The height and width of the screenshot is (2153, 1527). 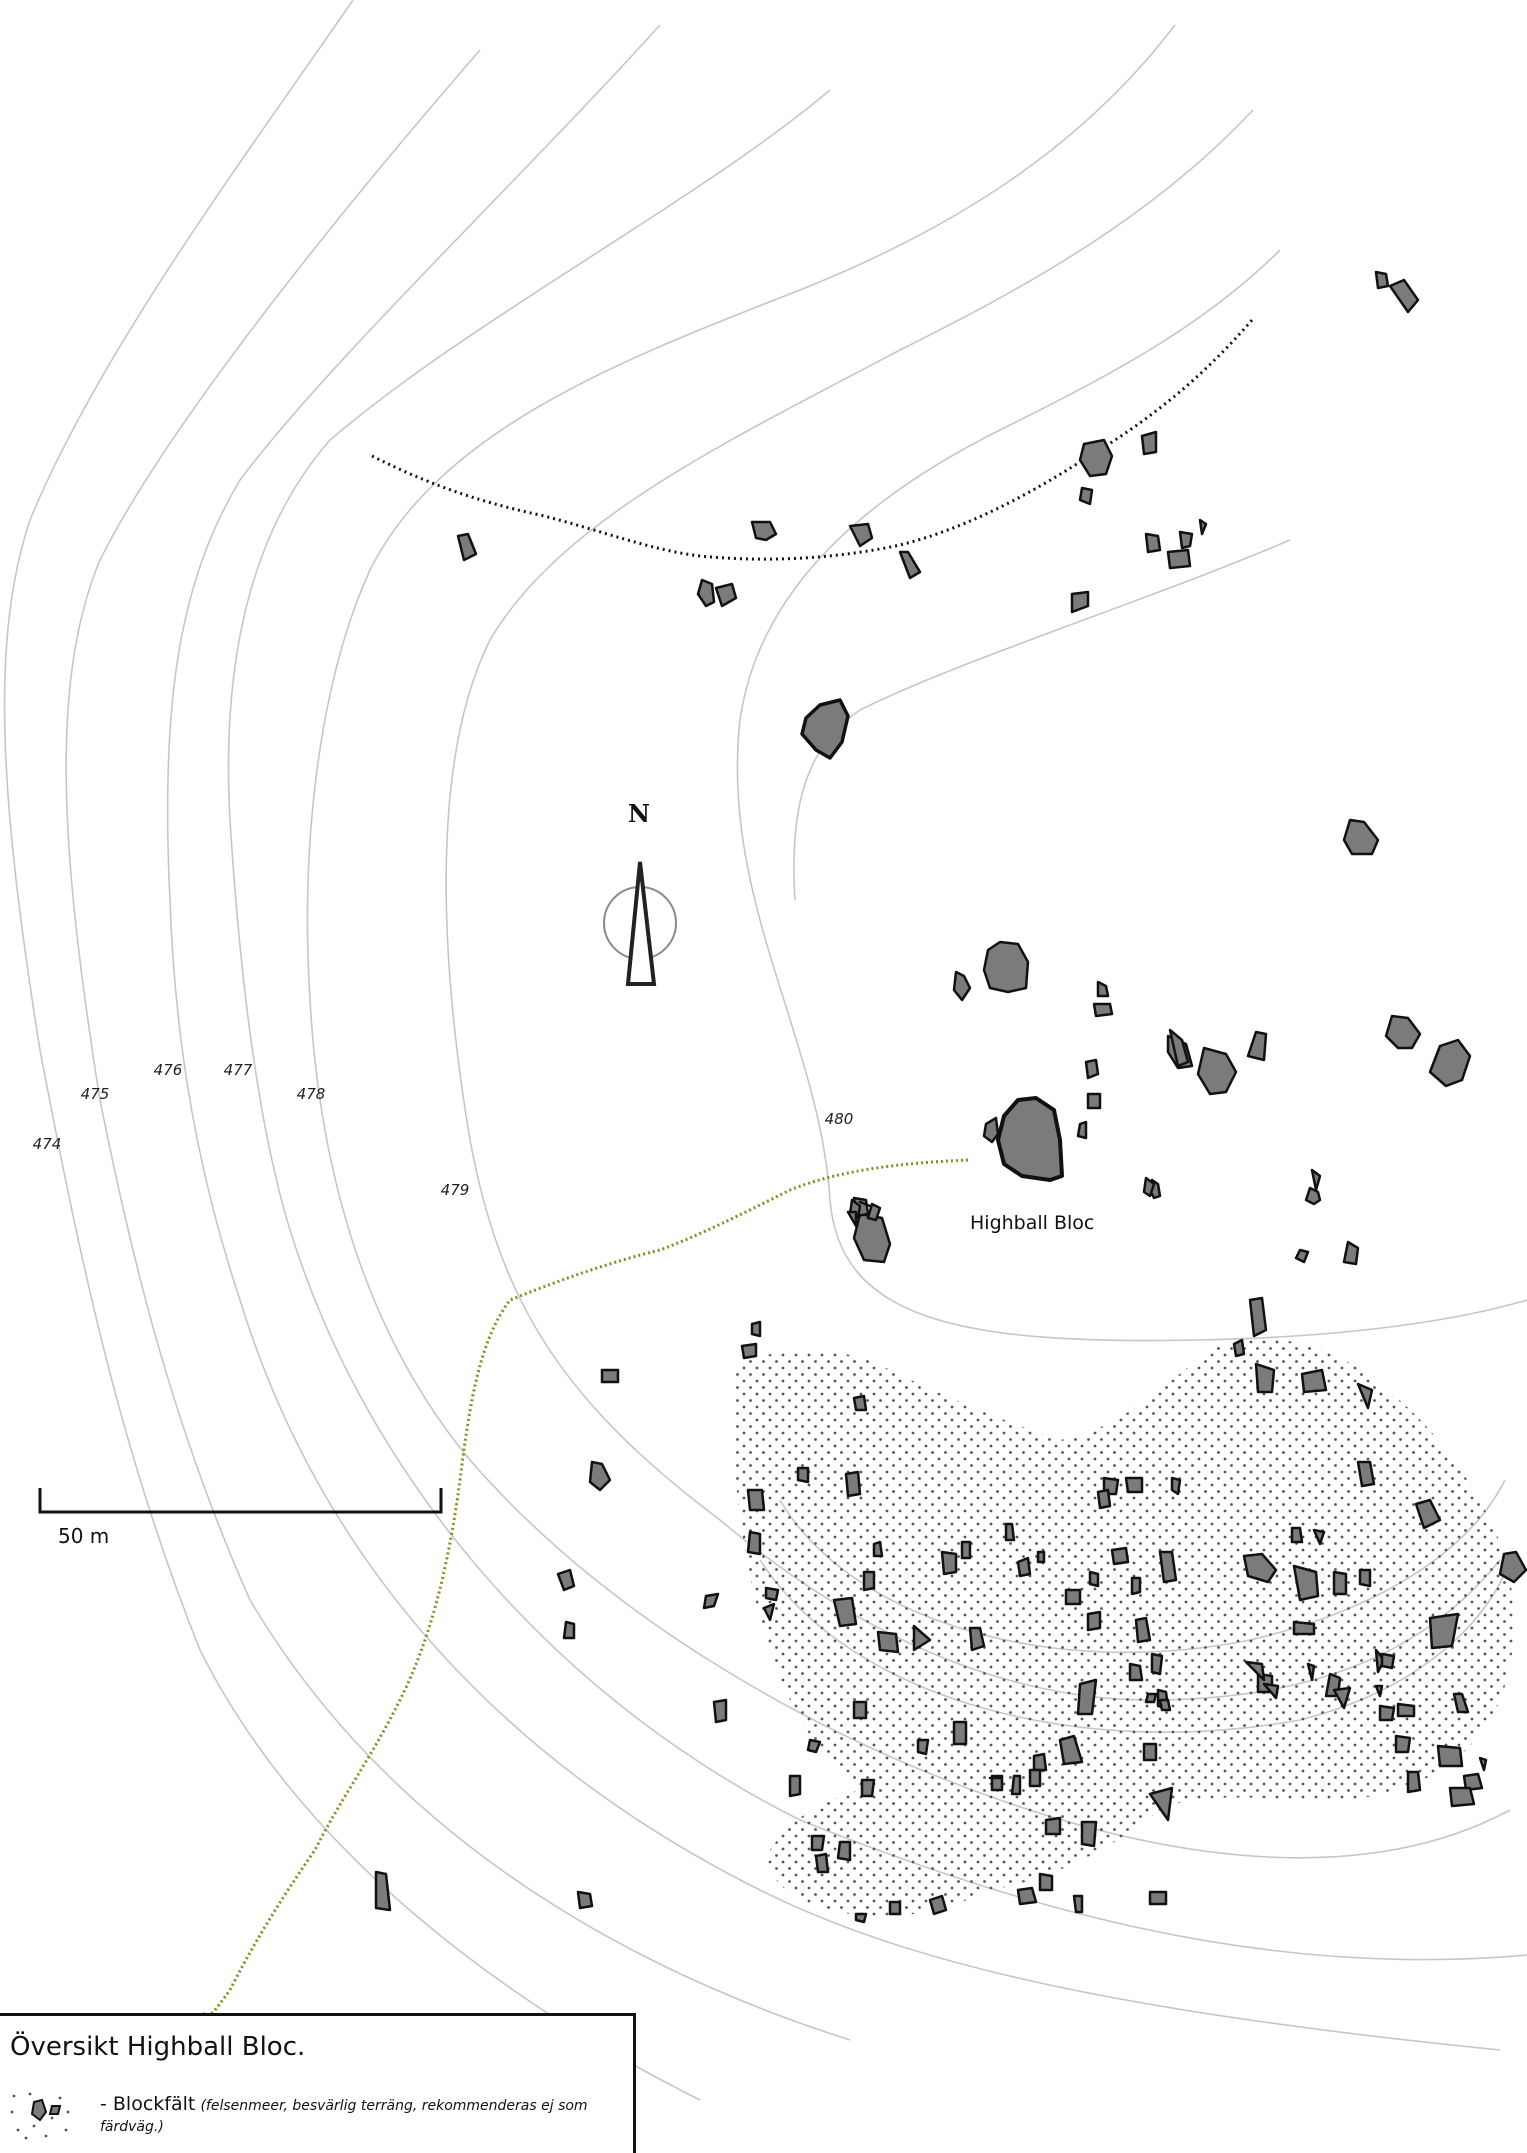 I want to click on north-label: N, so click(x=639, y=813).